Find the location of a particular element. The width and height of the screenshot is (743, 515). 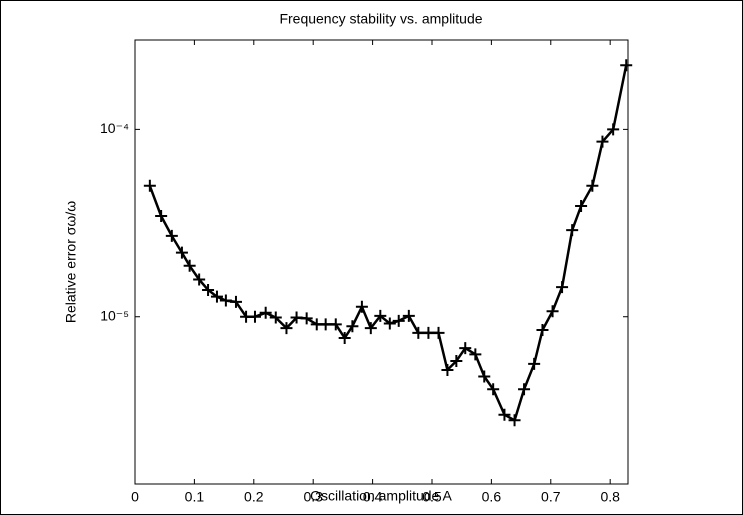

x-tick-label: 0.6 is located at coordinates (492, 497).